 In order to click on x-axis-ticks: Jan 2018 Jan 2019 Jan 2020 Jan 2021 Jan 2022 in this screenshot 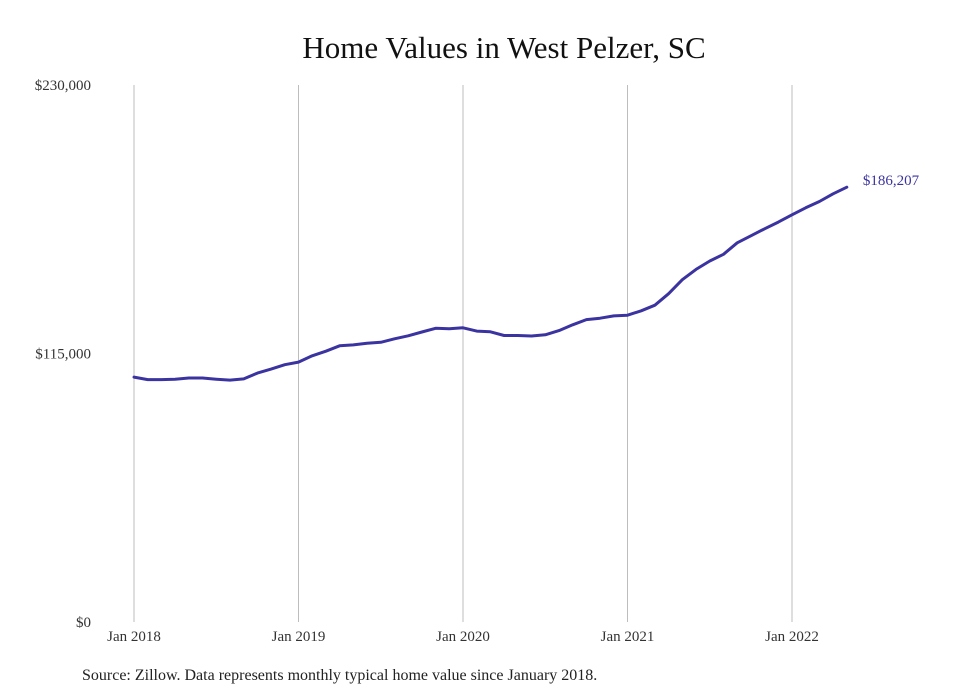, I will do `click(463, 637)`.